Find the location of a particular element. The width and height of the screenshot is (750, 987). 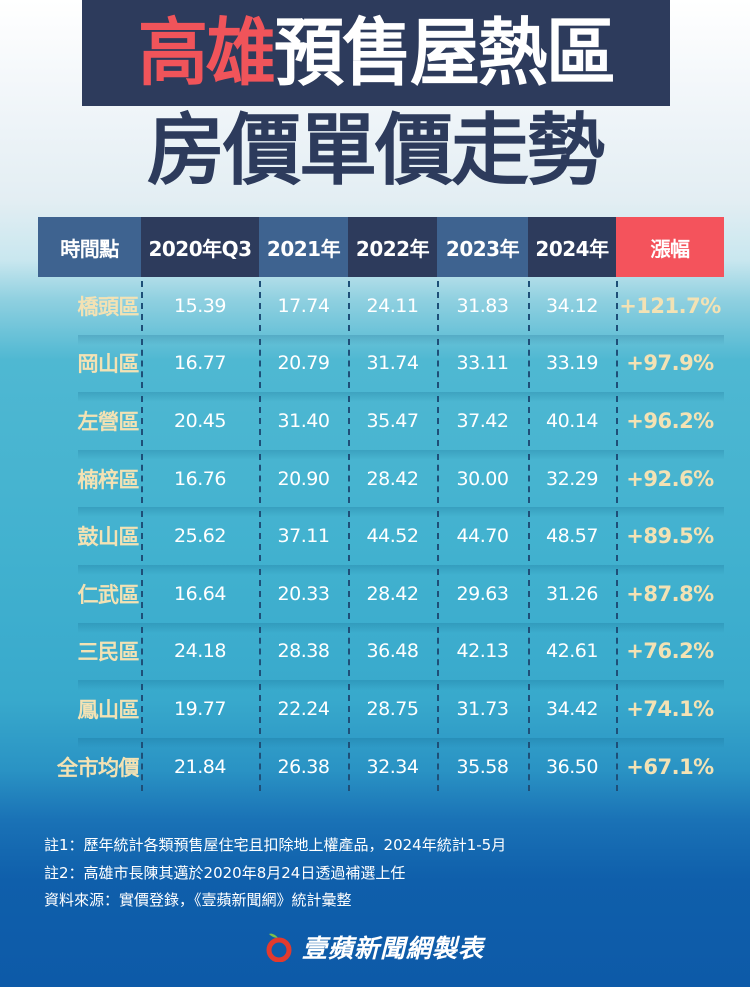

note-2: 註2：高雄市長陳其邁於2020年8月24日透過補選上任 is located at coordinates (225, 872).